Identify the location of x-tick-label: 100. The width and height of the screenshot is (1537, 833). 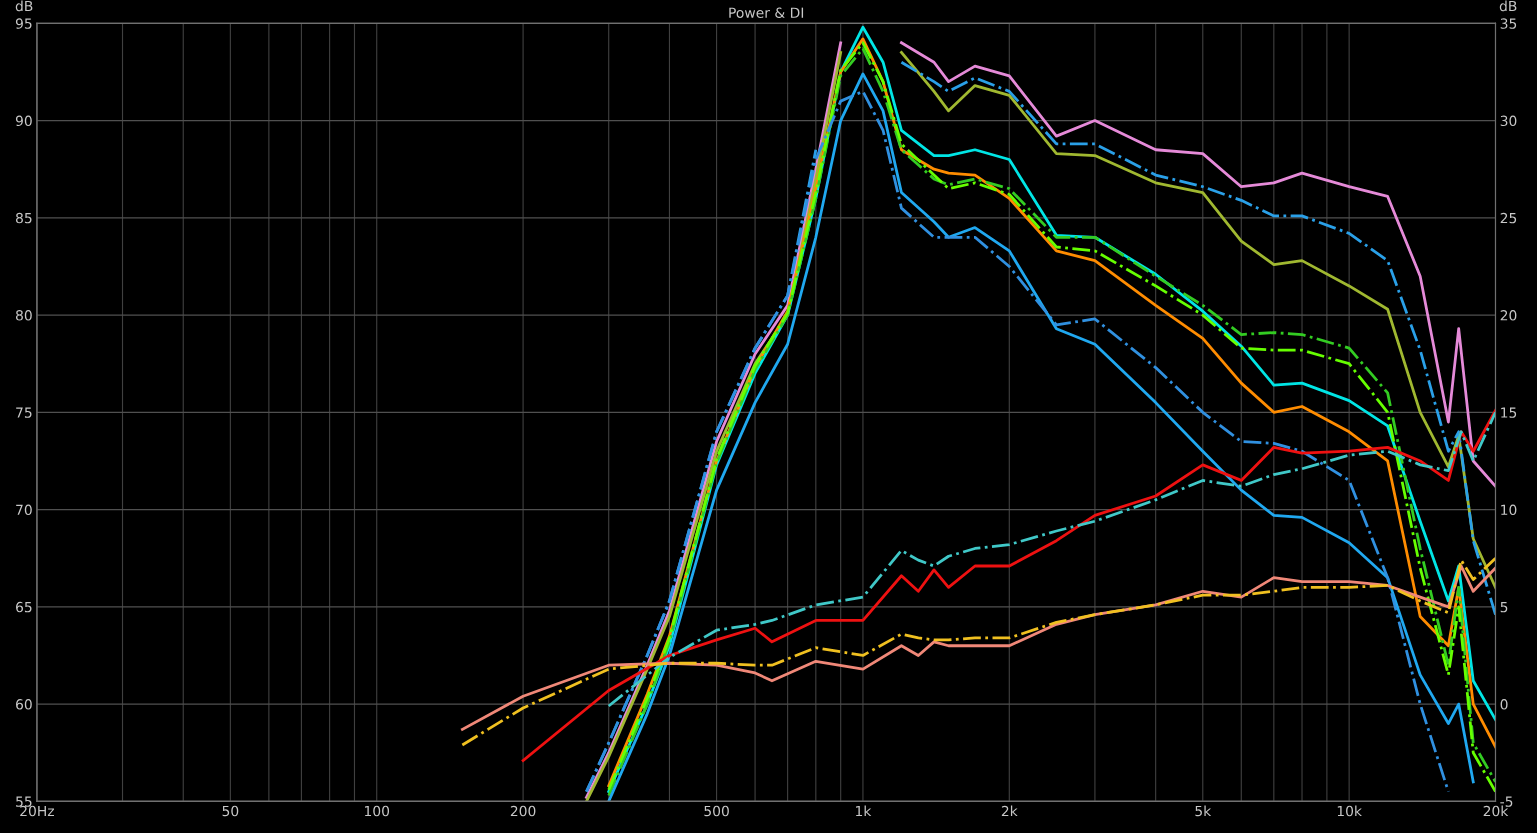
(377, 811).